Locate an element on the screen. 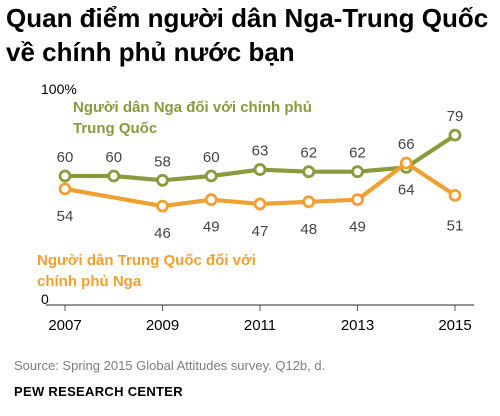 This screenshot has height=416, width=500. x-tick-label: 2009 is located at coordinates (162, 325).